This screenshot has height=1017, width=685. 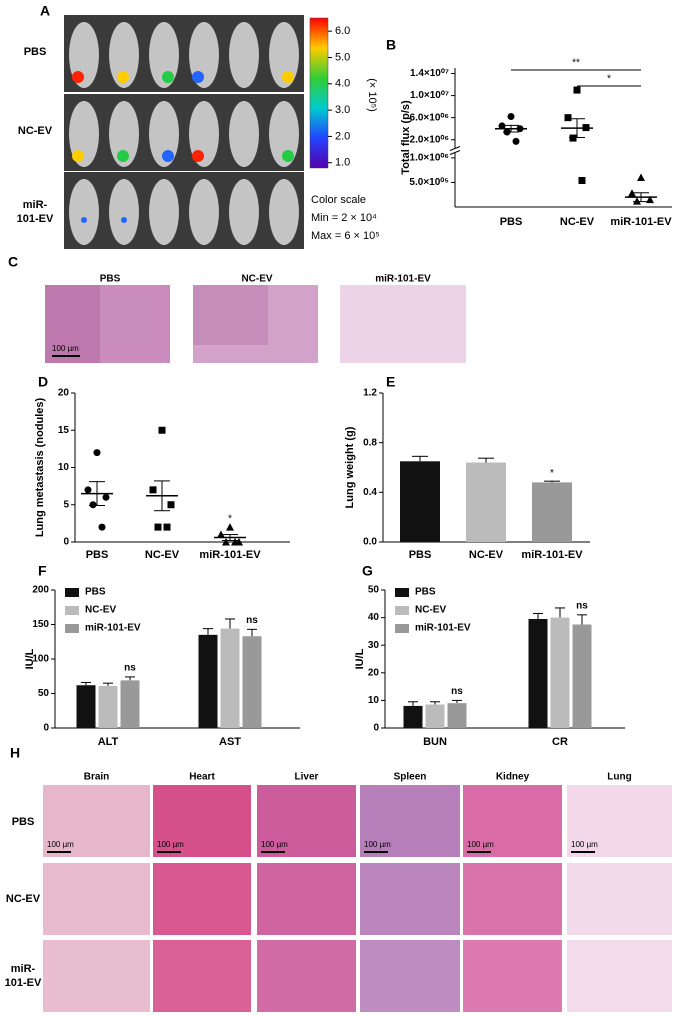 What do you see at coordinates (513, 777) in the screenshot?
I see `column-label: Kidney` at bounding box center [513, 777].